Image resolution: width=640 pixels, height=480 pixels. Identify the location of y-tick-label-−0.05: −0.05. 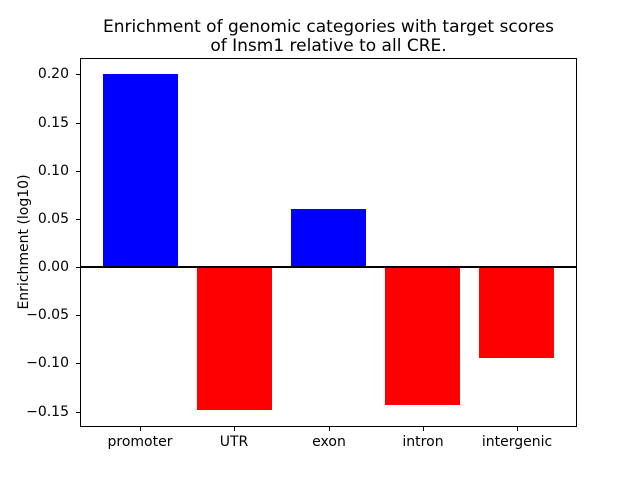
(47, 315).